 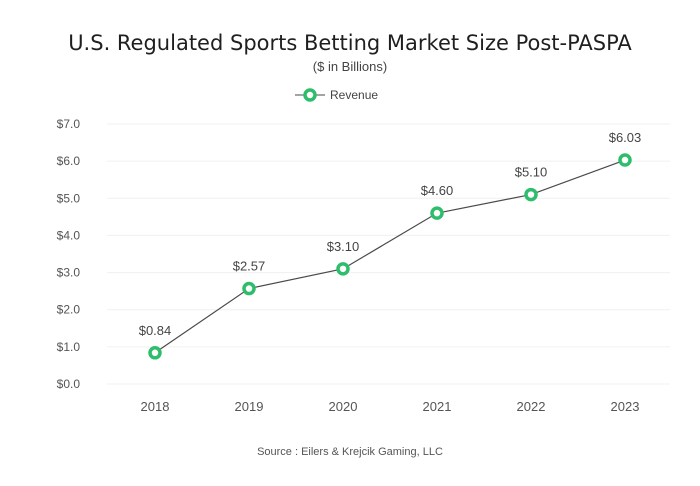 What do you see at coordinates (354, 95) in the screenshot?
I see `legend-label: Revenue` at bounding box center [354, 95].